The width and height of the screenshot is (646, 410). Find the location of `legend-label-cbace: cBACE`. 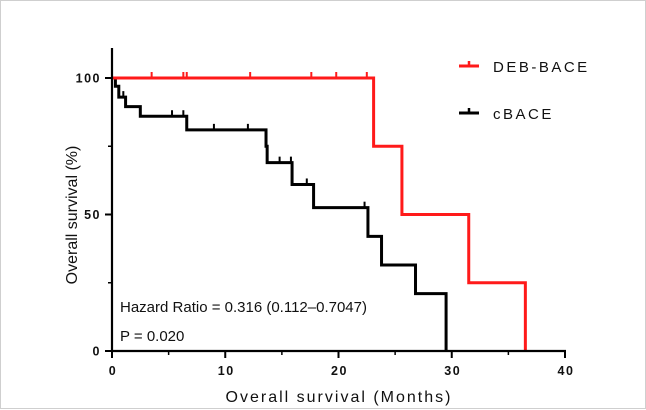

legend-label-cbace: cBACE is located at coordinates (523, 114).